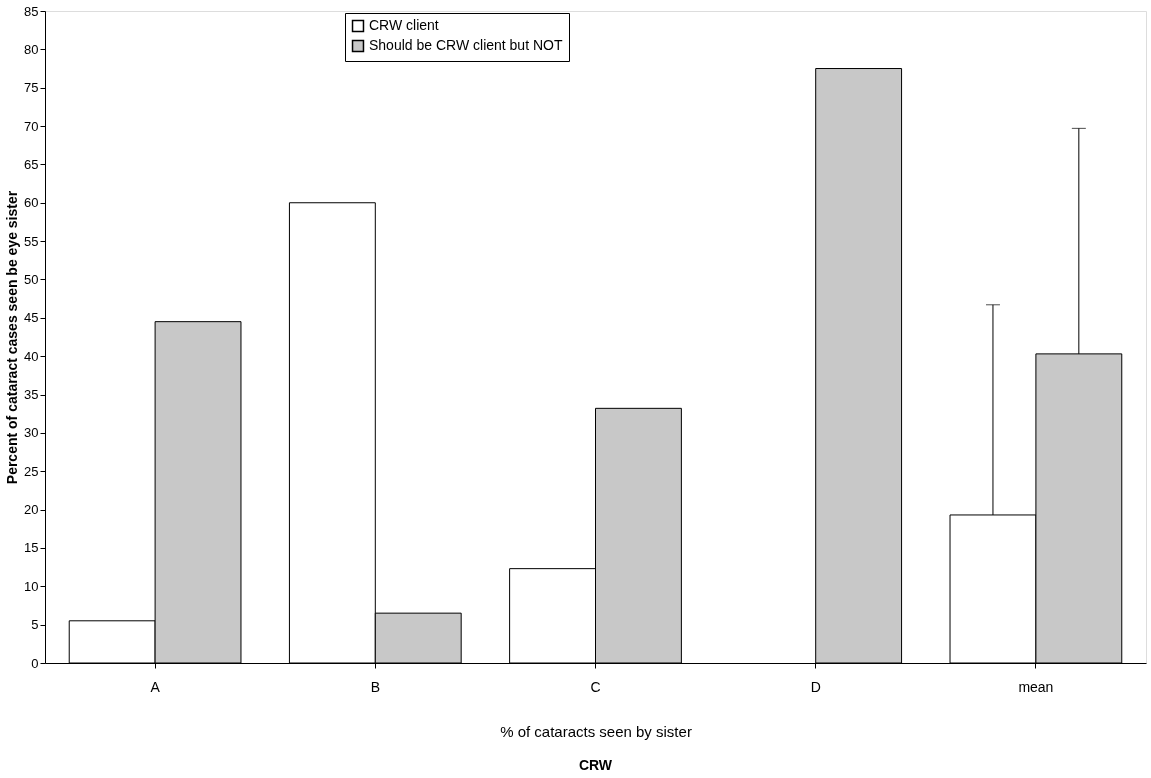 This screenshot has width=1151, height=778. I want to click on legend-label: CRW client, so click(404, 25).